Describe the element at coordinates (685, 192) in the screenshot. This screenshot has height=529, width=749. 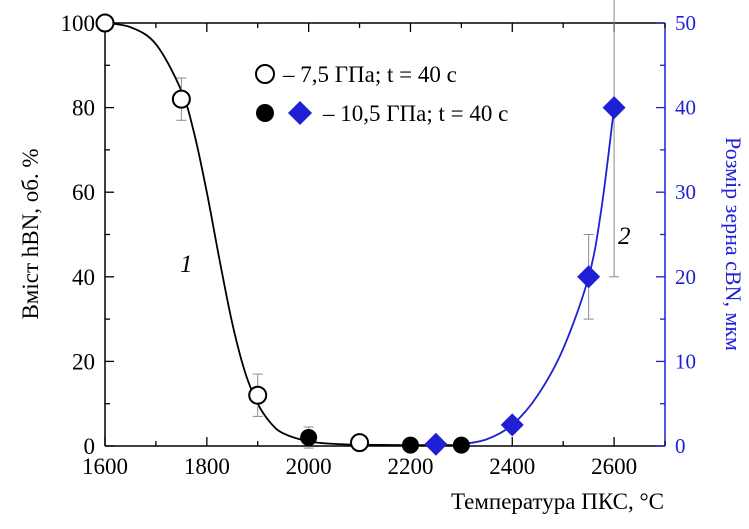
I see `y-right-tick-label: 30` at that location.